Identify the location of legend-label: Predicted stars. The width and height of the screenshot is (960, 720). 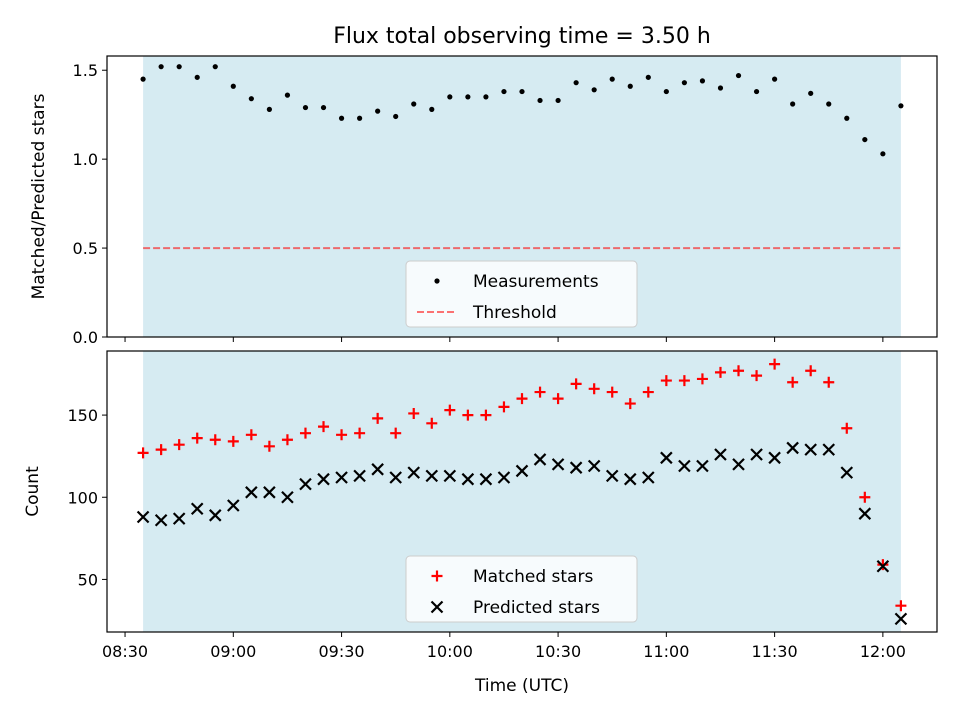
(536, 608).